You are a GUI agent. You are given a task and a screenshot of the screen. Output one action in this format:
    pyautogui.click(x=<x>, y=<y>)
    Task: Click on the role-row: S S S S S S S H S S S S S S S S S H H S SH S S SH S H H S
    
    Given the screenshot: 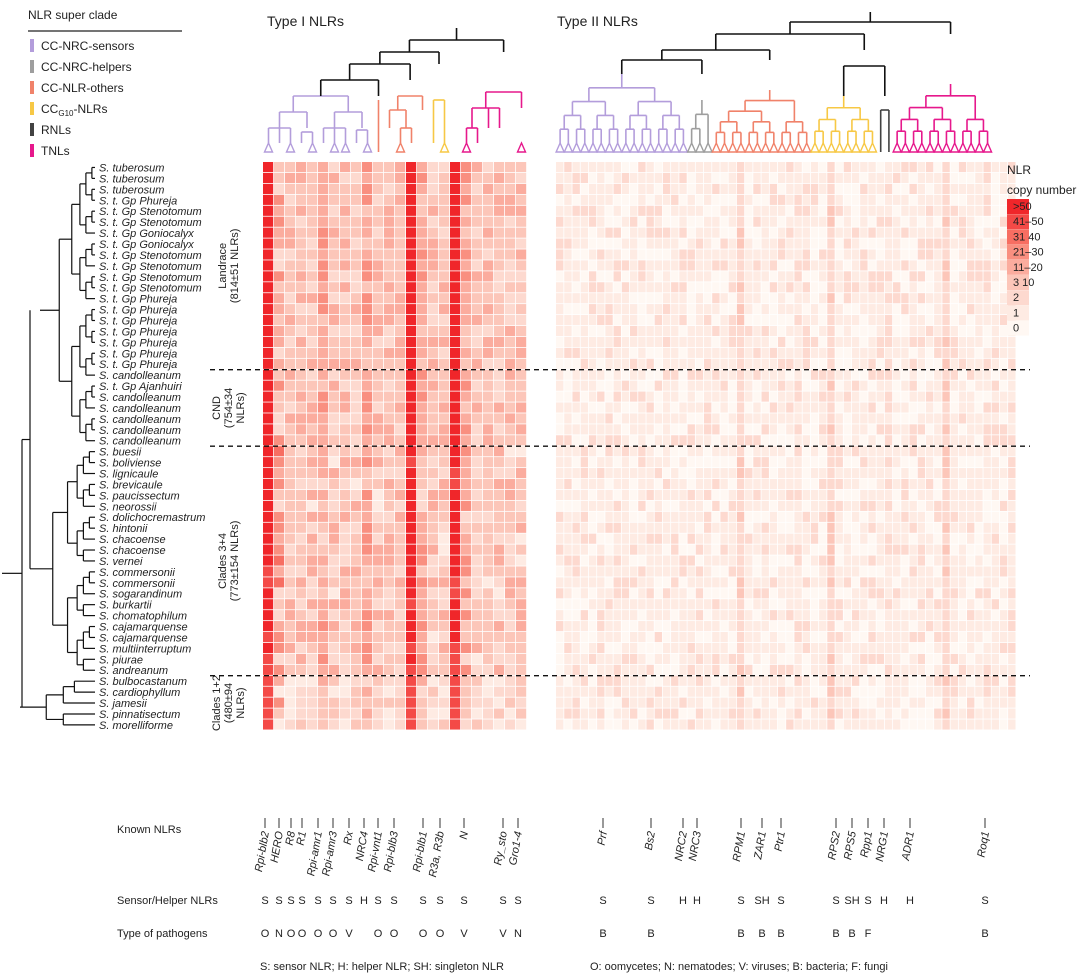 What is the action you would take?
    pyautogui.click(x=624, y=901)
    